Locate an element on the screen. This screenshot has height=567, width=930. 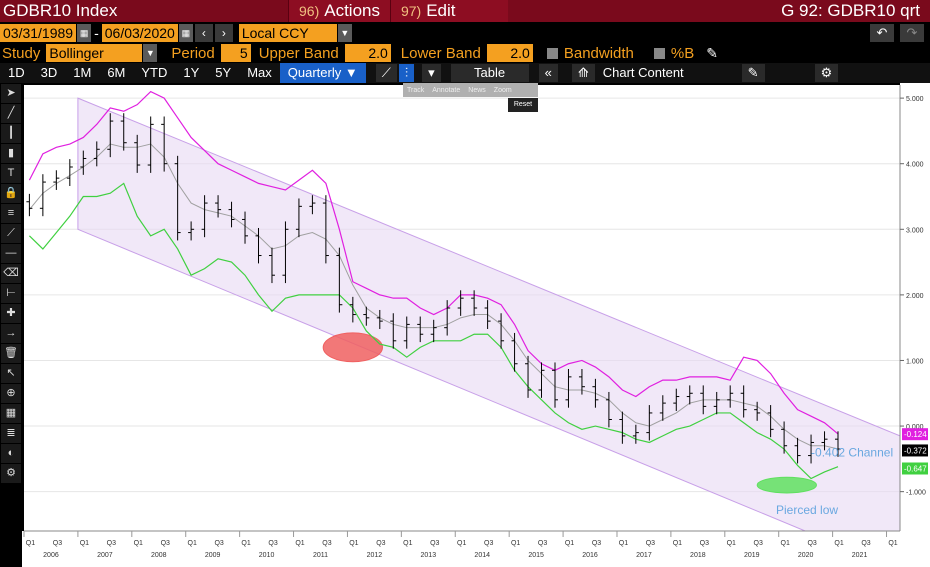
last-value-label: -0.124 is located at coordinates (915, 434).